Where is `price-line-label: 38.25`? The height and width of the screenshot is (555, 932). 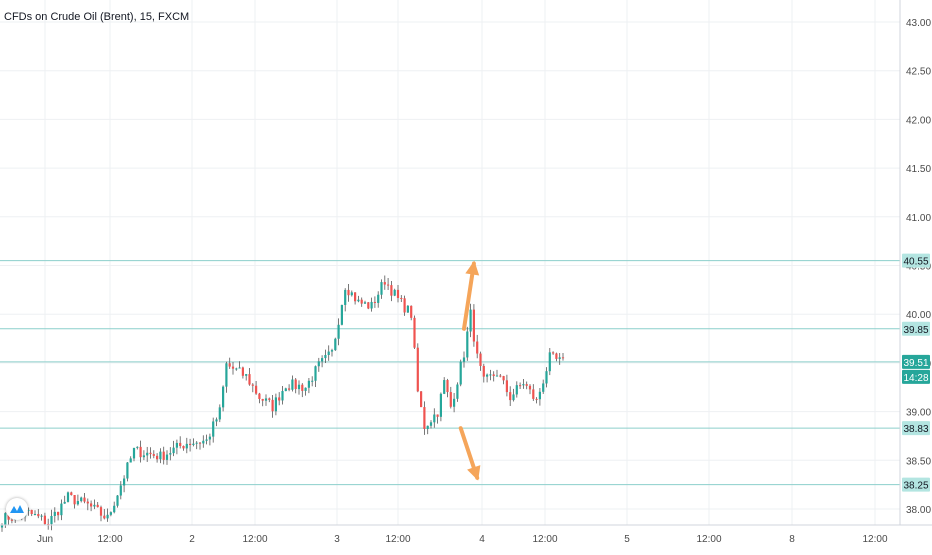 price-line-label: 38.25 is located at coordinates (915, 486).